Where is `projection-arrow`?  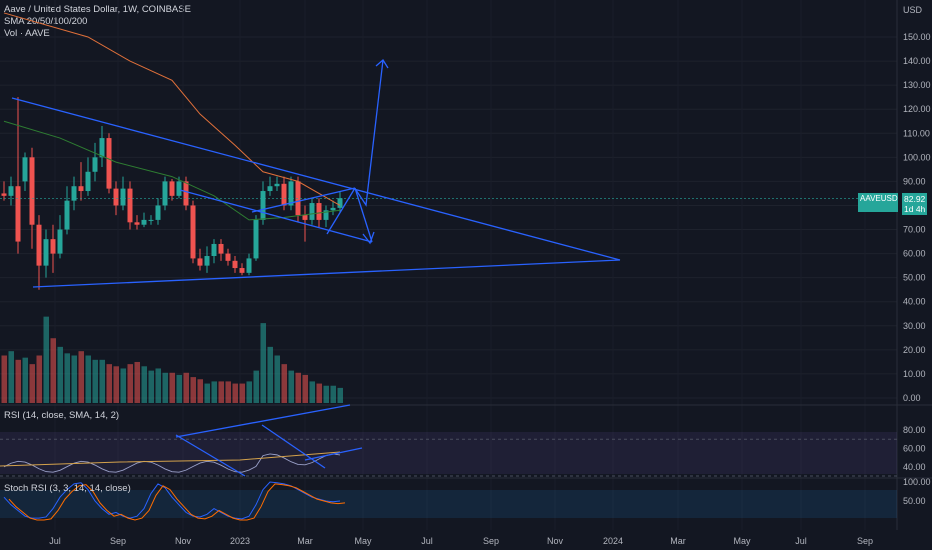 projection-arrow is located at coordinates (369, 133).